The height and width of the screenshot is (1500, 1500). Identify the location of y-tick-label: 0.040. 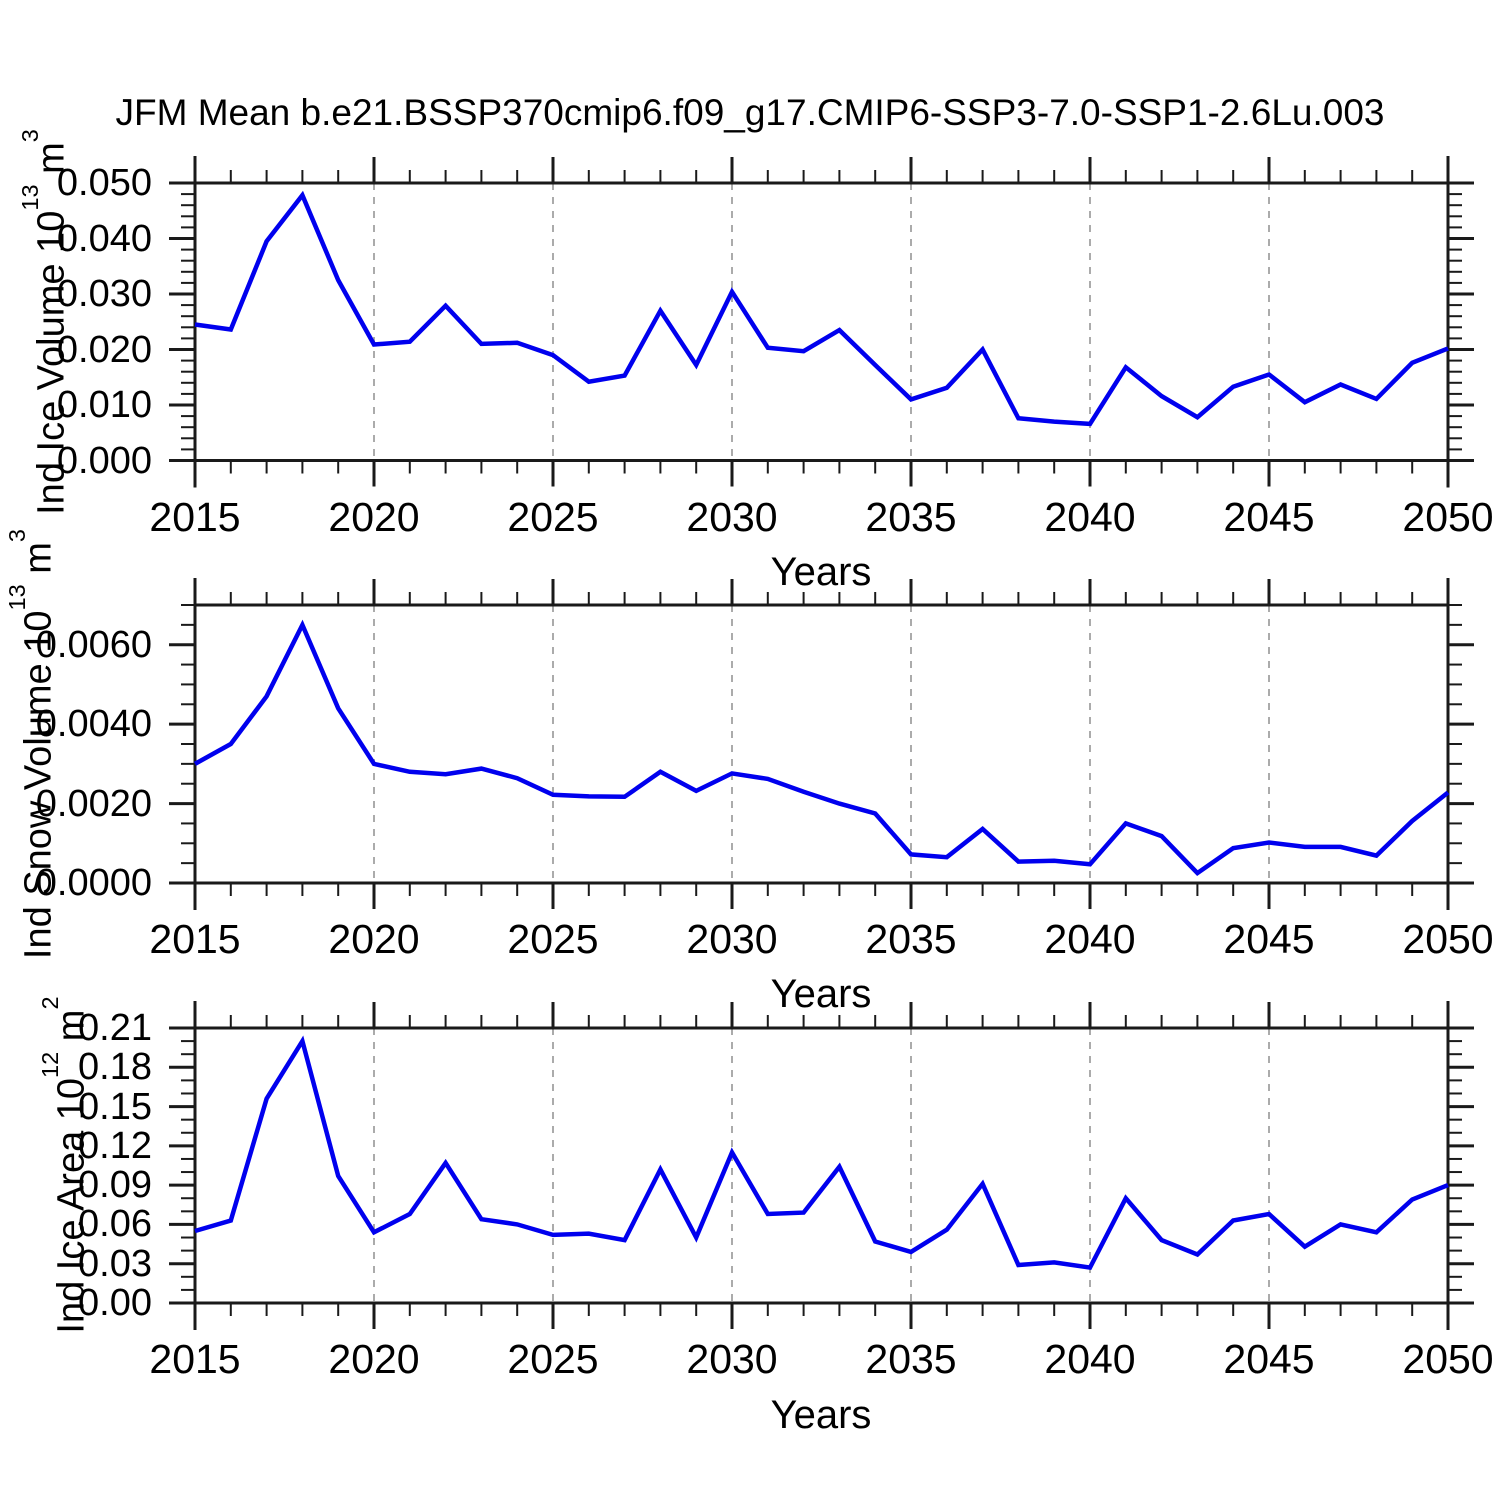
(104, 238).